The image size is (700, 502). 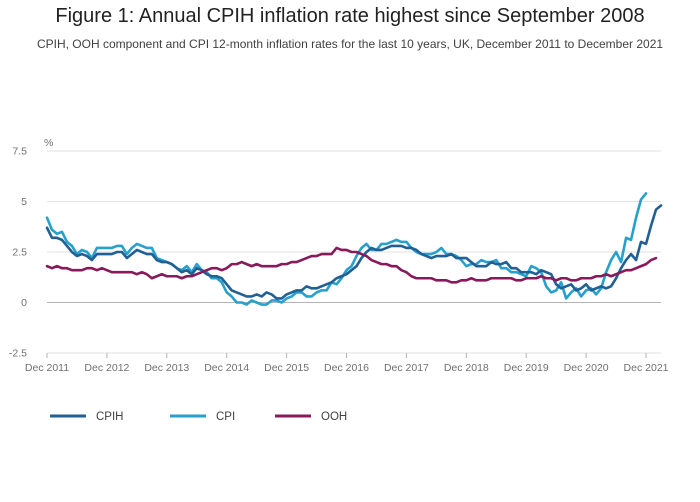 What do you see at coordinates (48, 143) in the screenshot?
I see `y-axis-unit: %` at bounding box center [48, 143].